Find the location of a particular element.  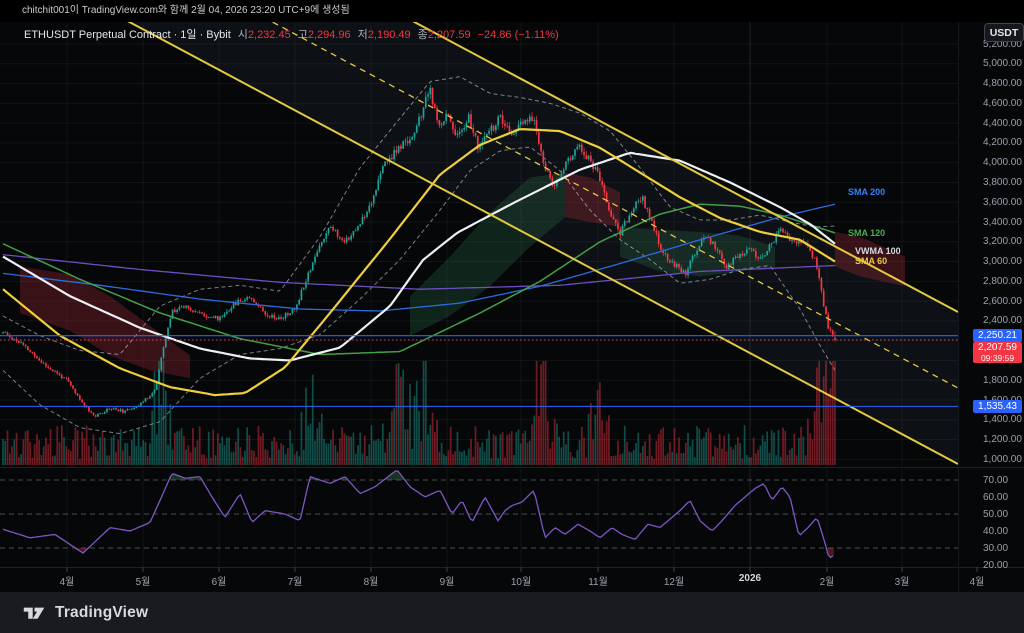

rsi-tick-label: 60.00 is located at coordinates (996, 497).